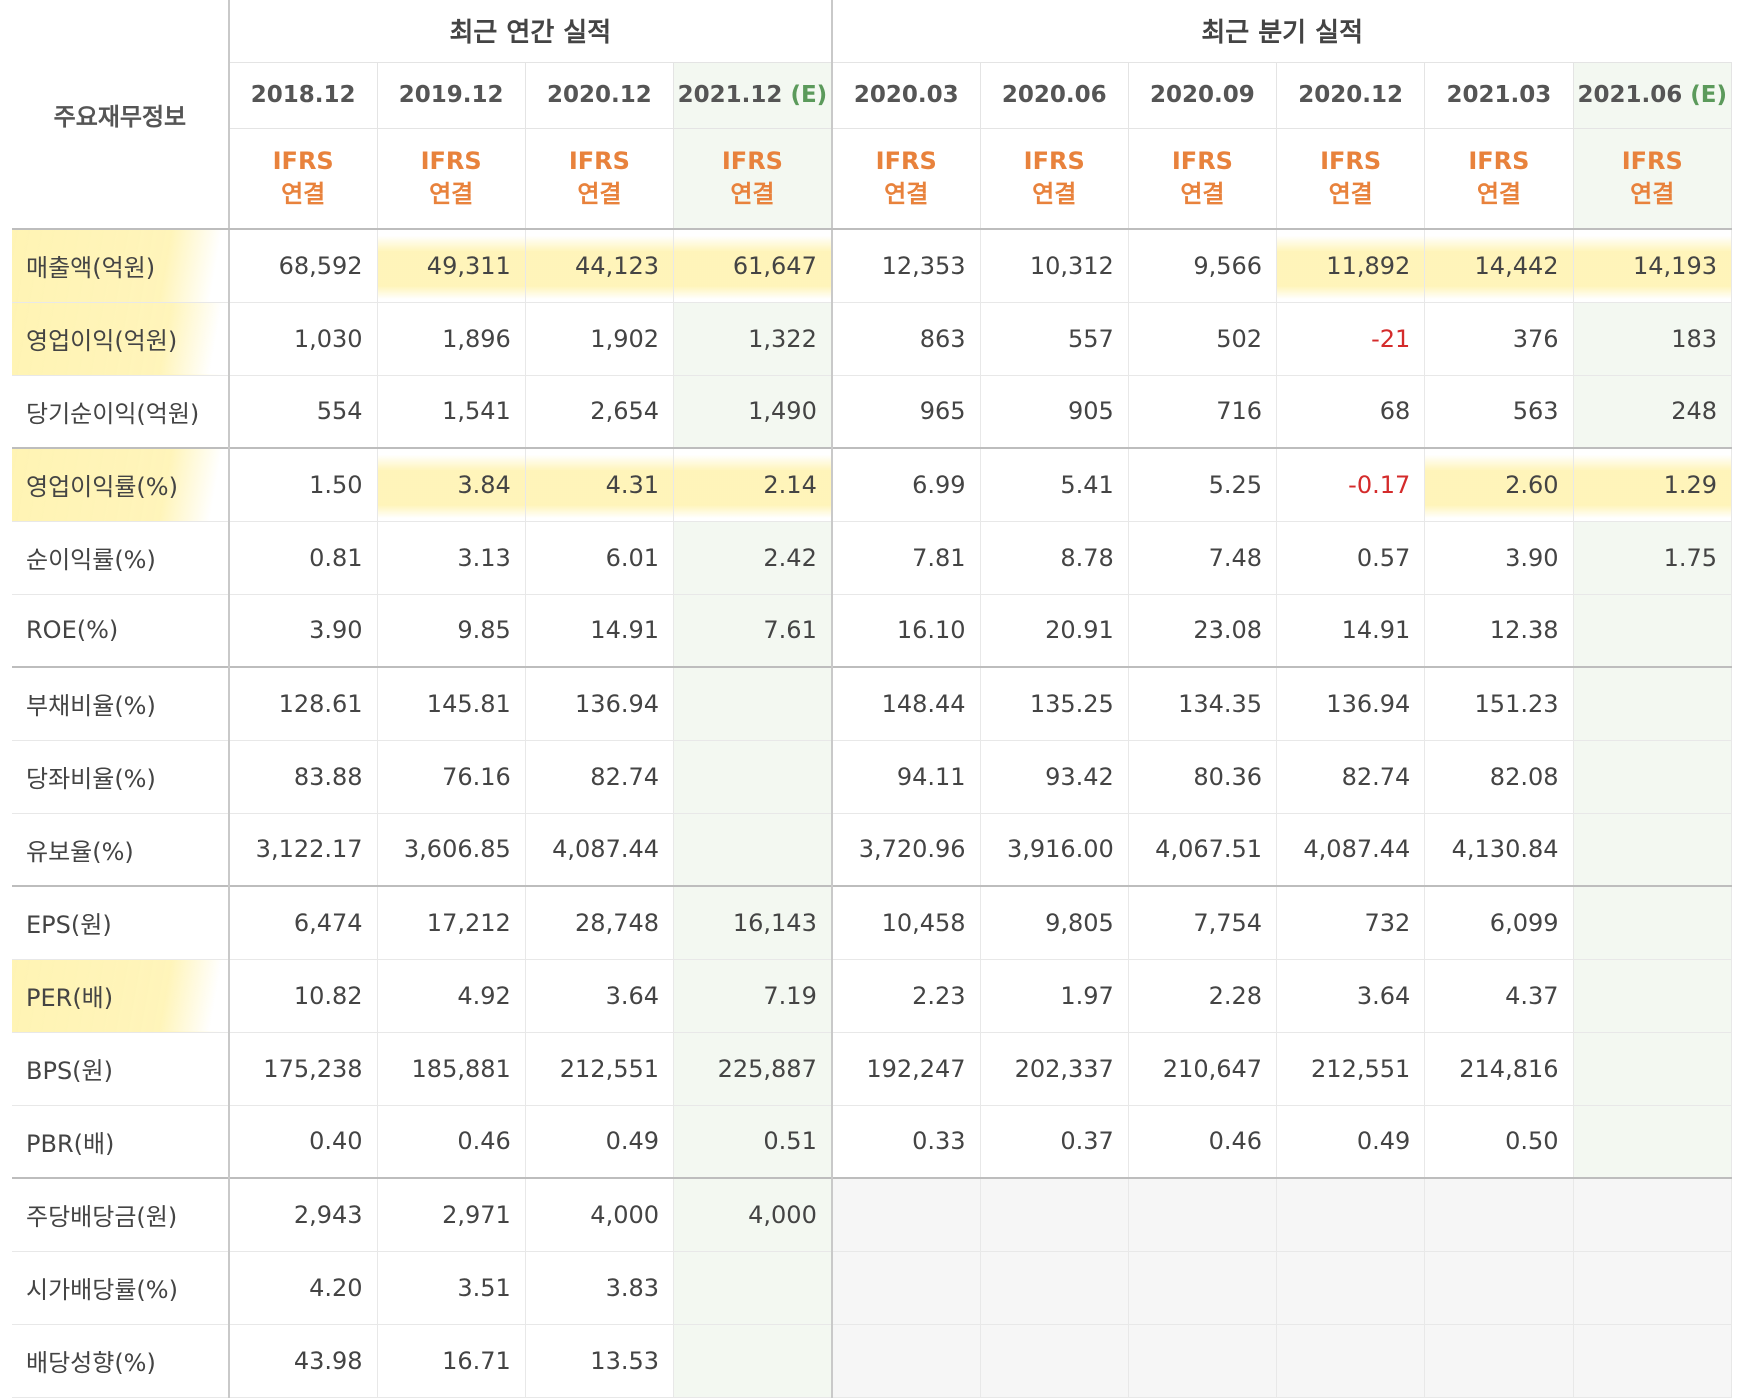 Image resolution: width=1745 pixels, height=1398 pixels. Describe the element at coordinates (121, 1288) in the screenshot. I see `row-label: 시가배당률(%)` at that location.